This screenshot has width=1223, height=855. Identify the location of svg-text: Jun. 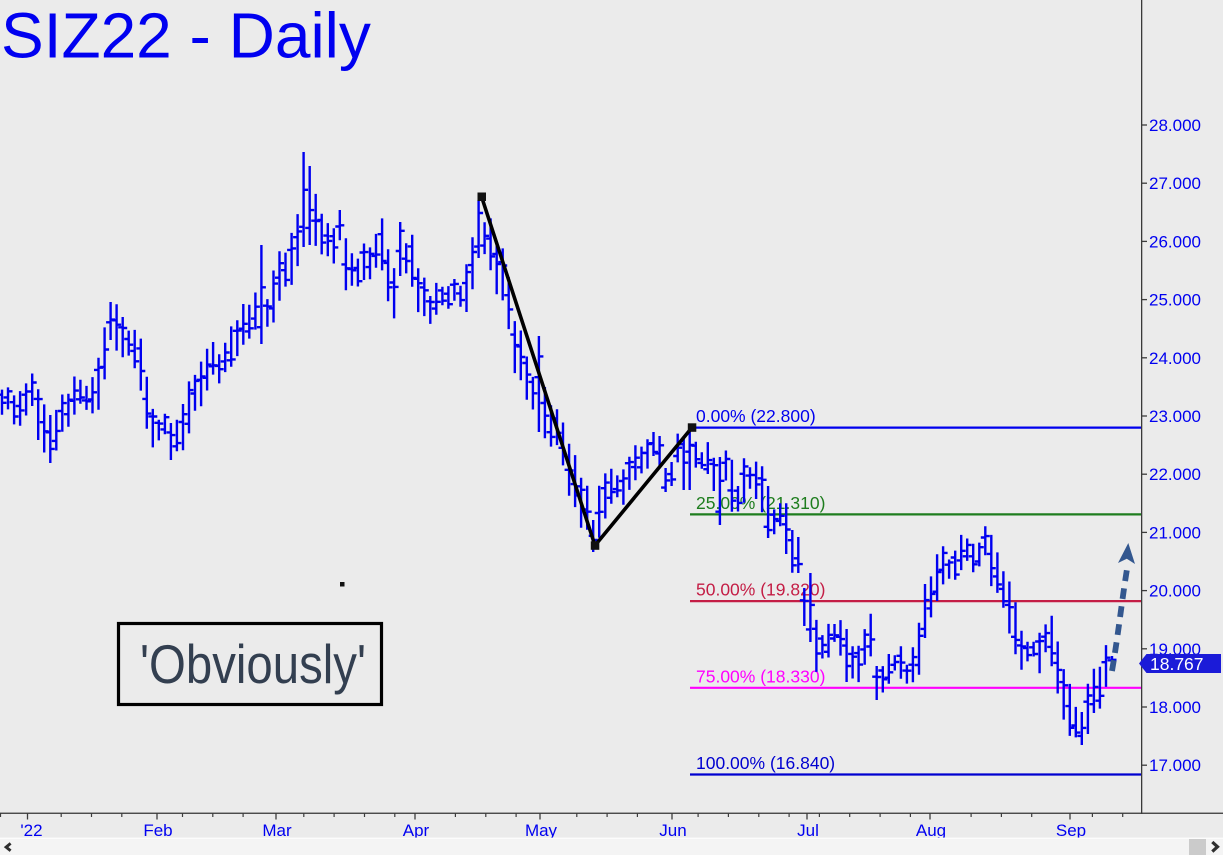
(672, 830).